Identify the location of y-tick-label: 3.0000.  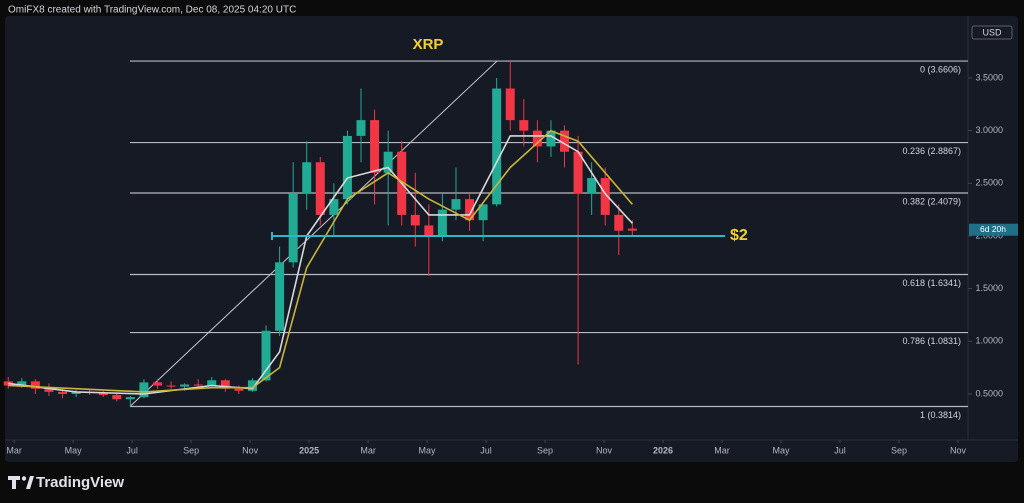
(989, 130).